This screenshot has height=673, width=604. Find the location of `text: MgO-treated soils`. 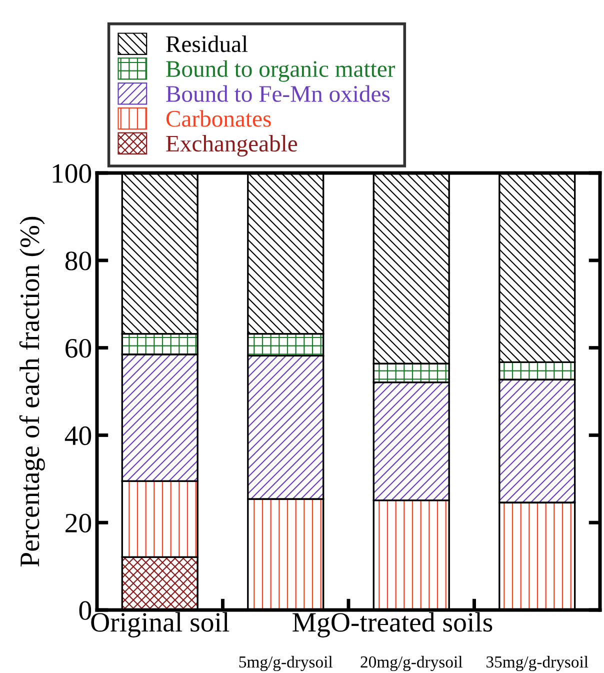

text: MgO-treated soils is located at coordinates (392, 625).